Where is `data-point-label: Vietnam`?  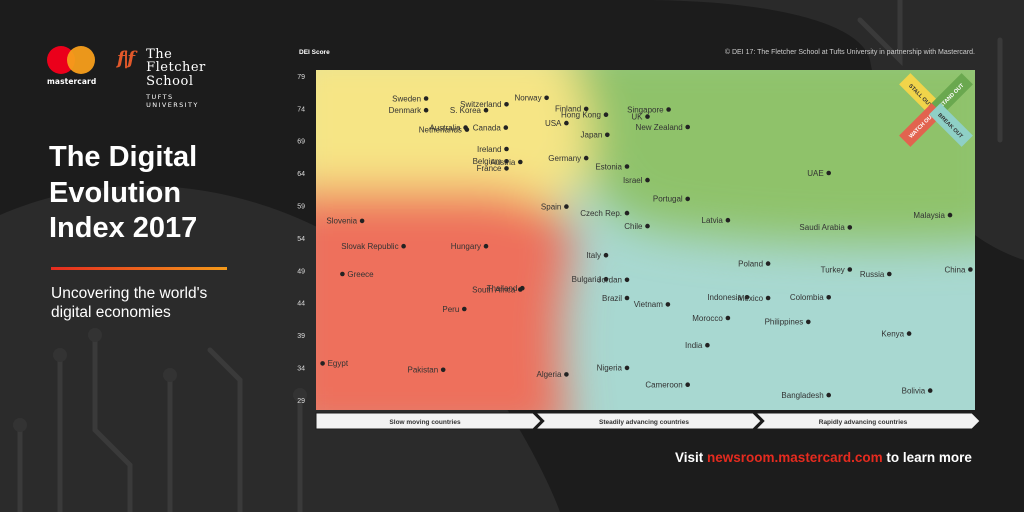
data-point-label: Vietnam is located at coordinates (649, 304).